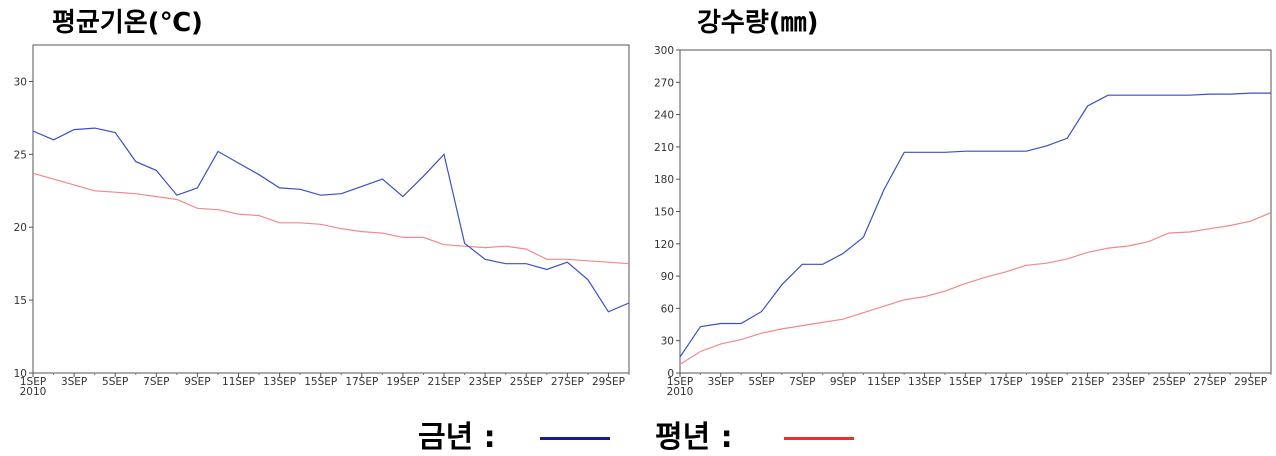 This screenshot has height=456, width=1276. I want to click on y-tick-label: 10, so click(20, 374).